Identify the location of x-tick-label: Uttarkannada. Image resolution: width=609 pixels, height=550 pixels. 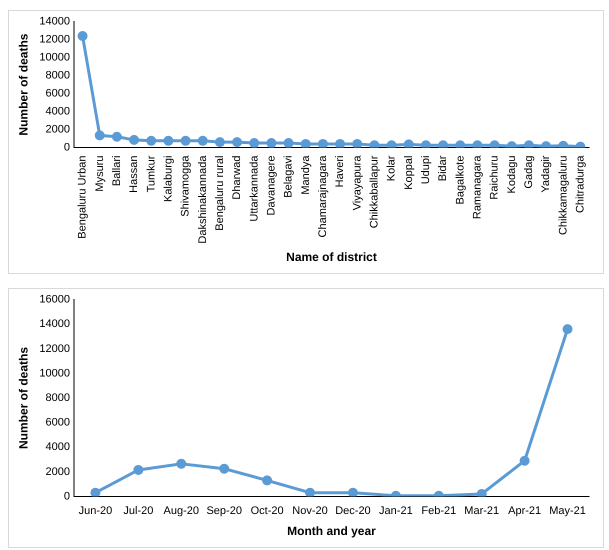
(254, 188).